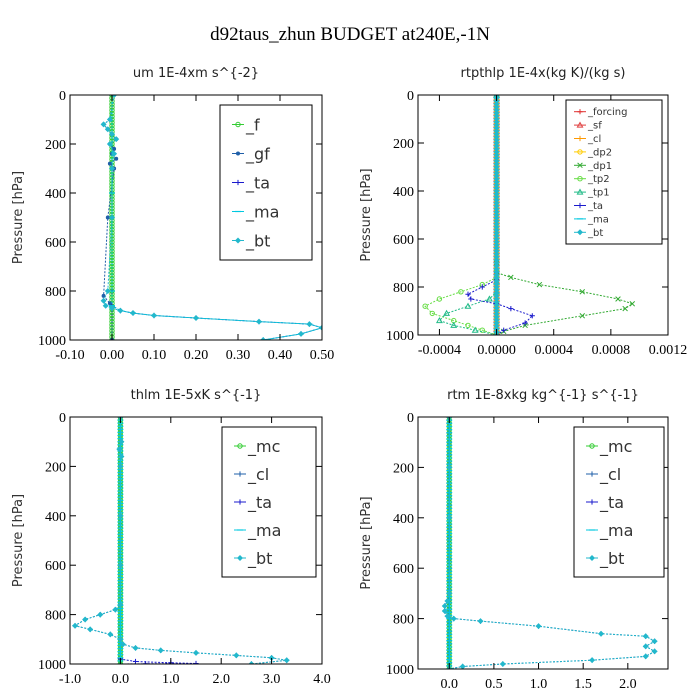 The height and width of the screenshot is (700, 700). Describe the element at coordinates (322, 679) in the screenshot. I see `x-tick-label: 4.0` at that location.